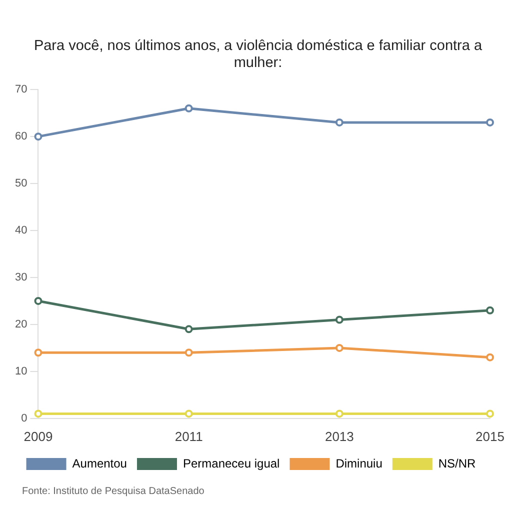  Describe the element at coordinates (258, 55) in the screenshot. I see `chart-title: Para você, nos últimos anos, a violência doméstica e familiar contra a mulher:` at that location.